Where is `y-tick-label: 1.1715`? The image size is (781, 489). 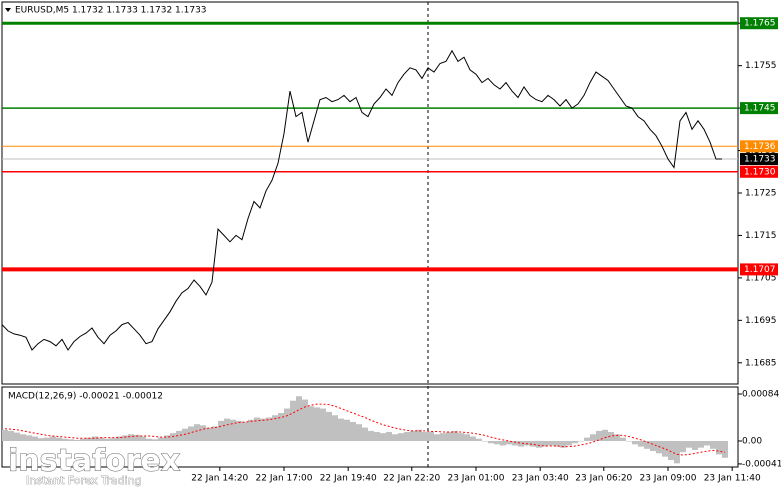 y-tick-label: 1.1715 is located at coordinates (761, 236).